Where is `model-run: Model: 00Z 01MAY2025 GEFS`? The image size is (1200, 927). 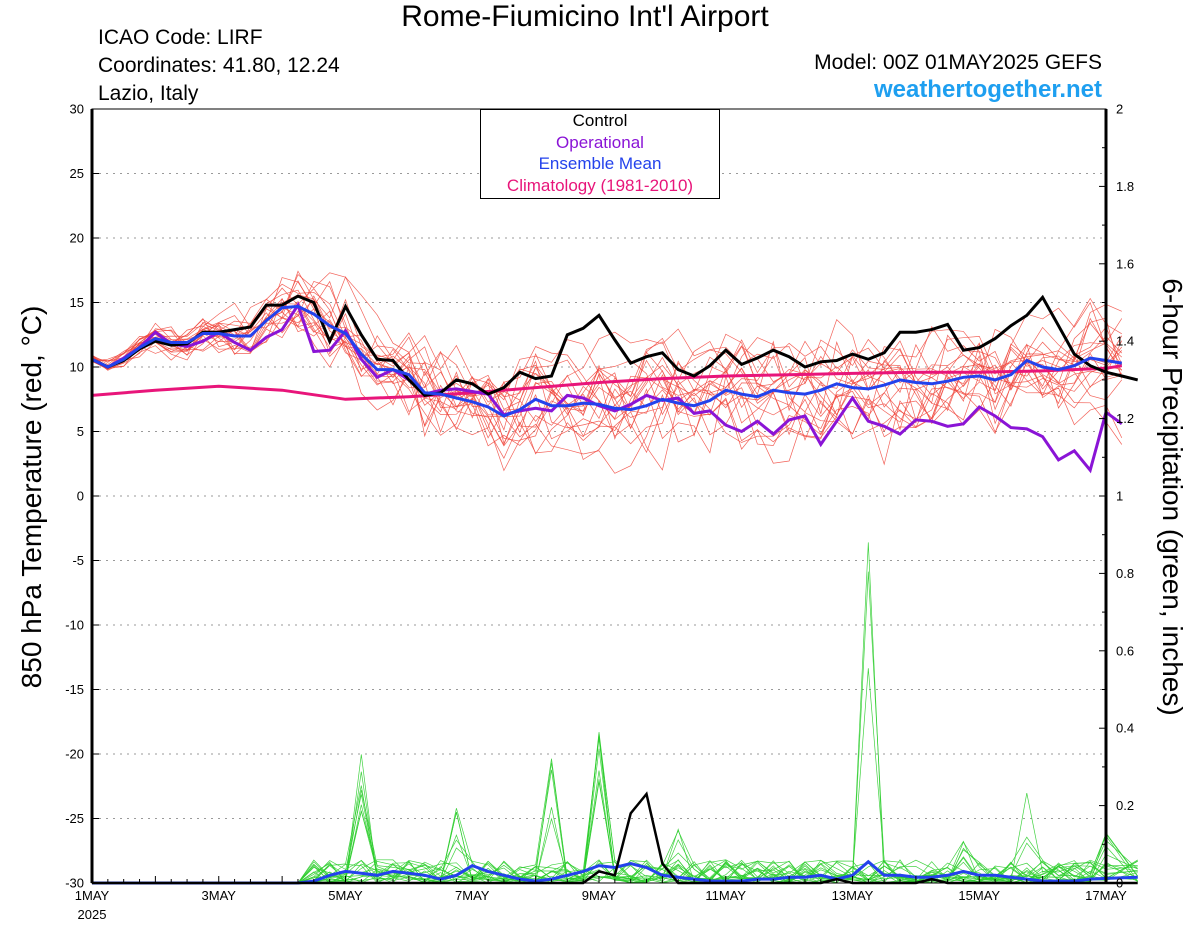 model-run: Model: 00Z 01MAY2025 GEFS is located at coordinates (958, 62).